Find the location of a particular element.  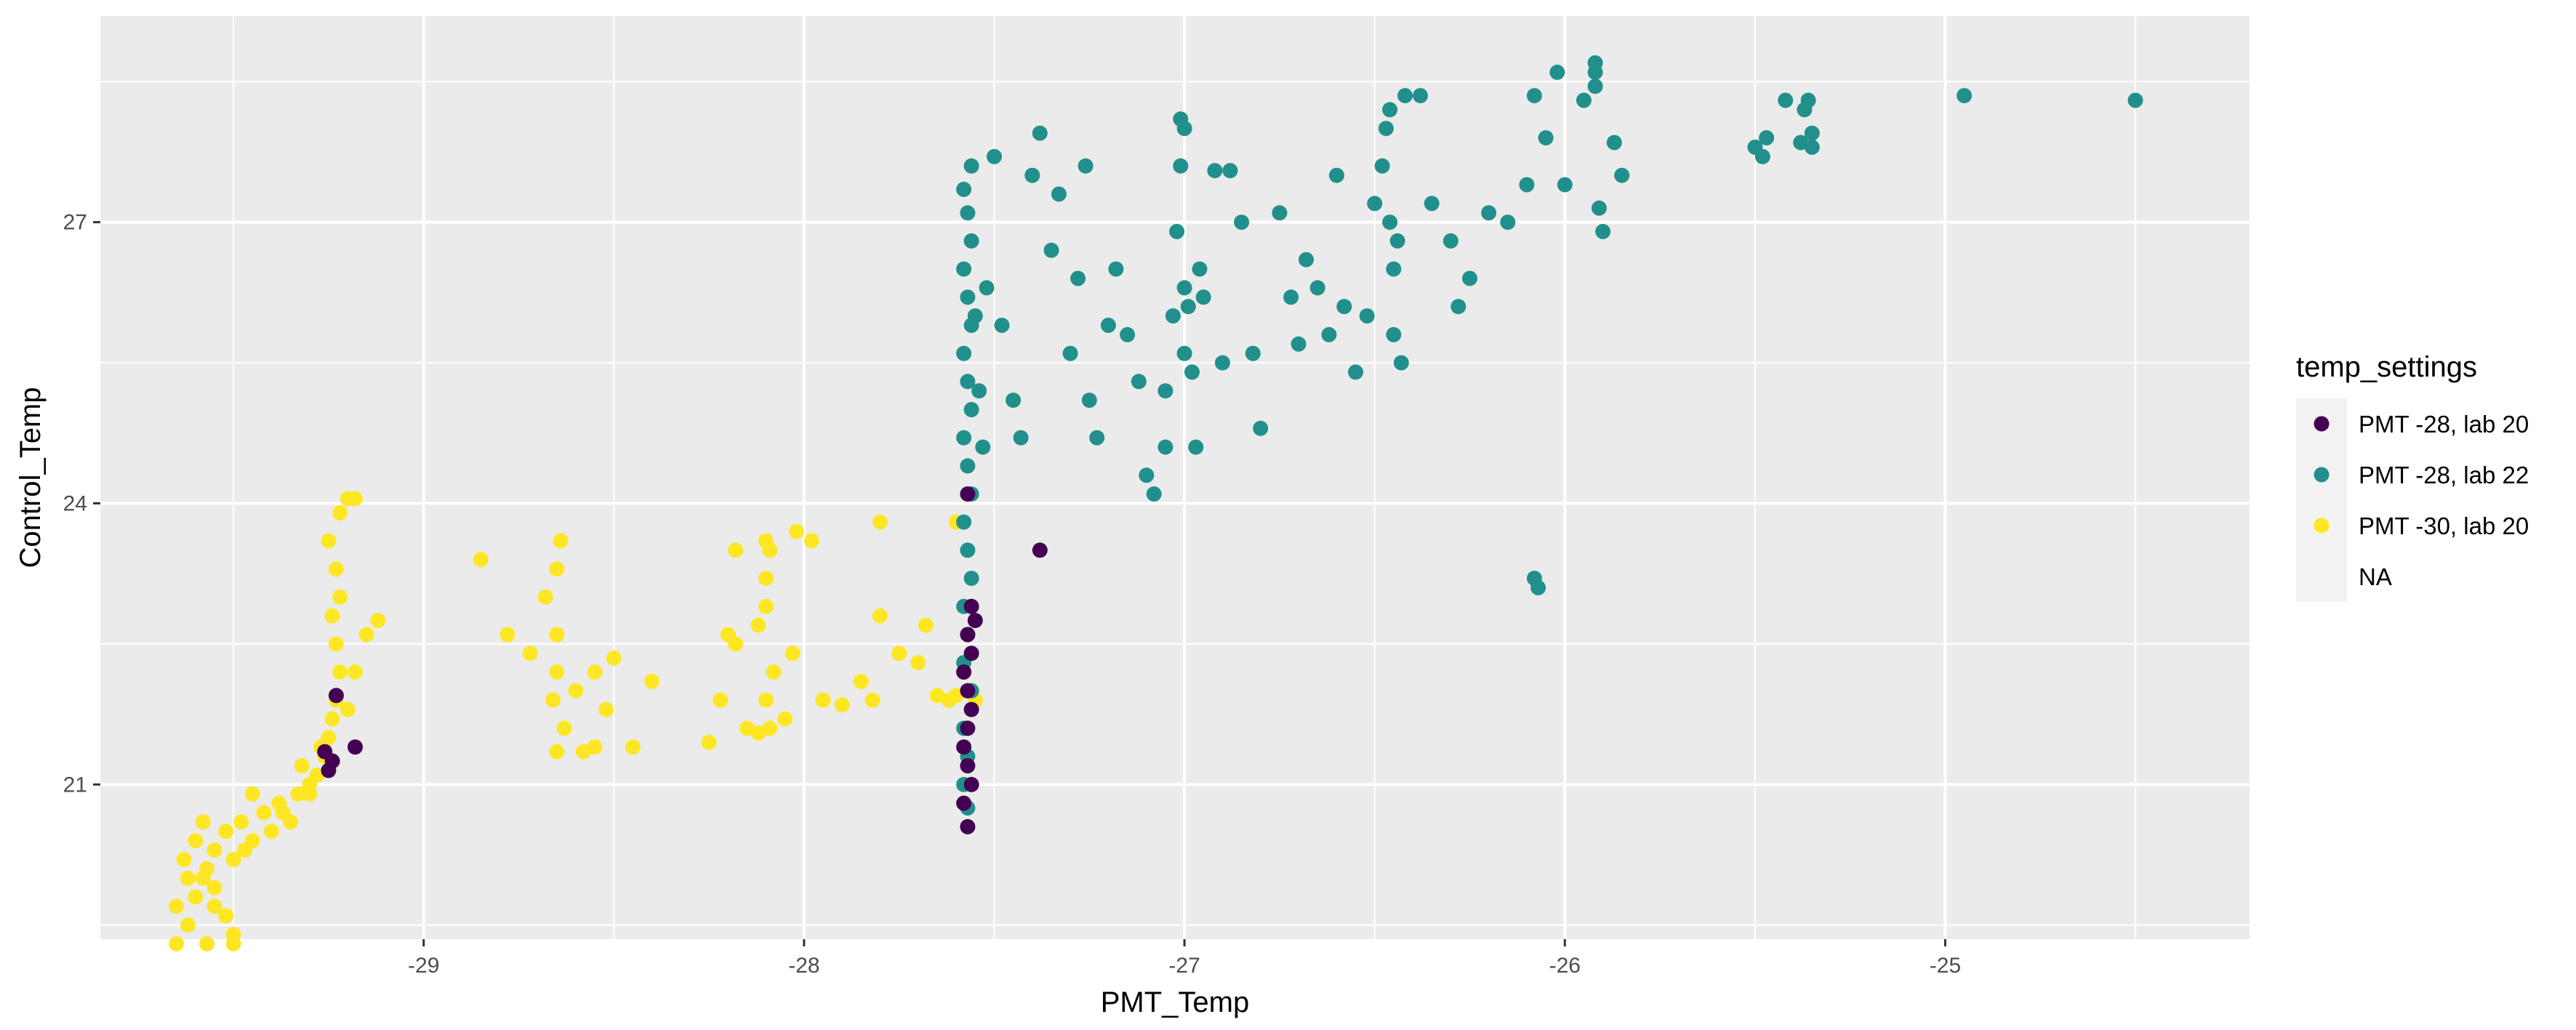

legend-label: PMT -30, lab 20 is located at coordinates (2444, 525).